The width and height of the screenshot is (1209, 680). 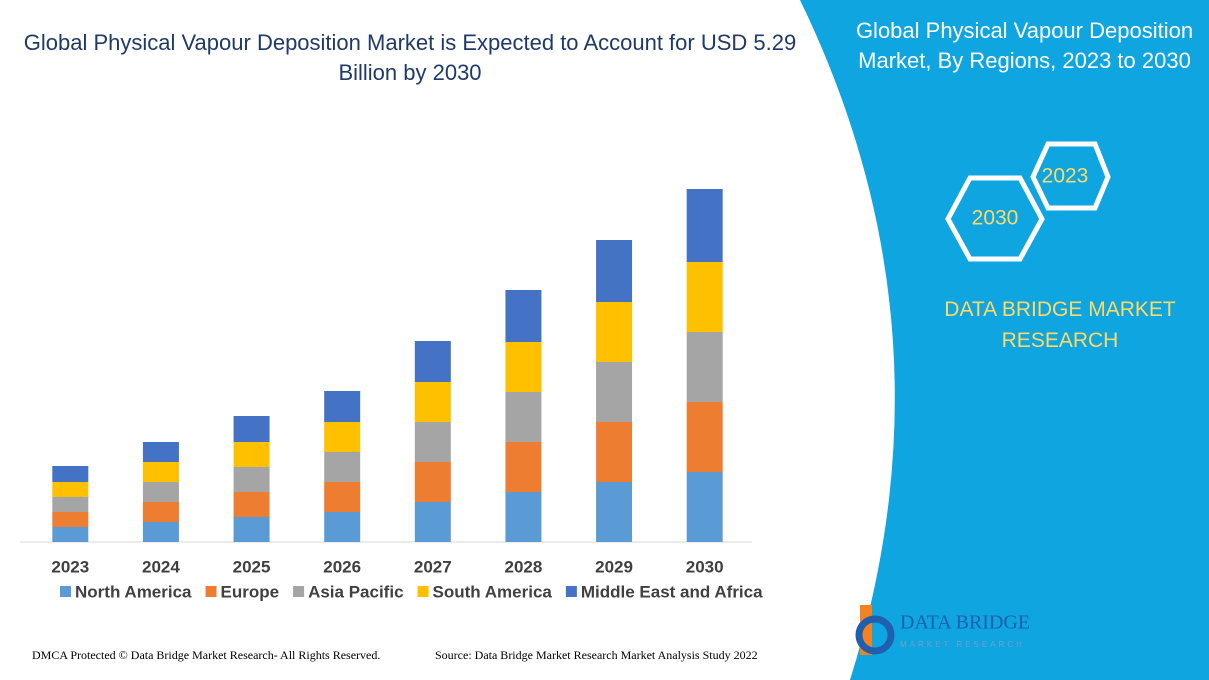 What do you see at coordinates (342, 566) in the screenshot?
I see `x-tick-label: 2026` at bounding box center [342, 566].